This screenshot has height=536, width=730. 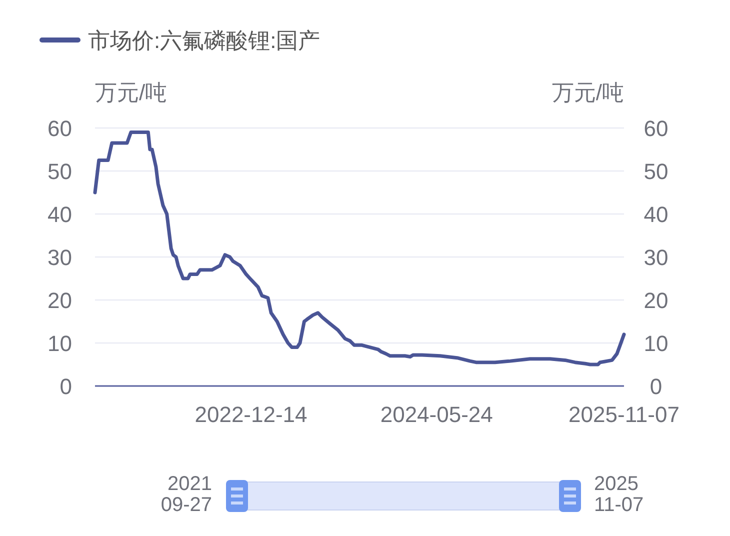 I want to click on y-tick-label: 30, so click(x=60, y=257).